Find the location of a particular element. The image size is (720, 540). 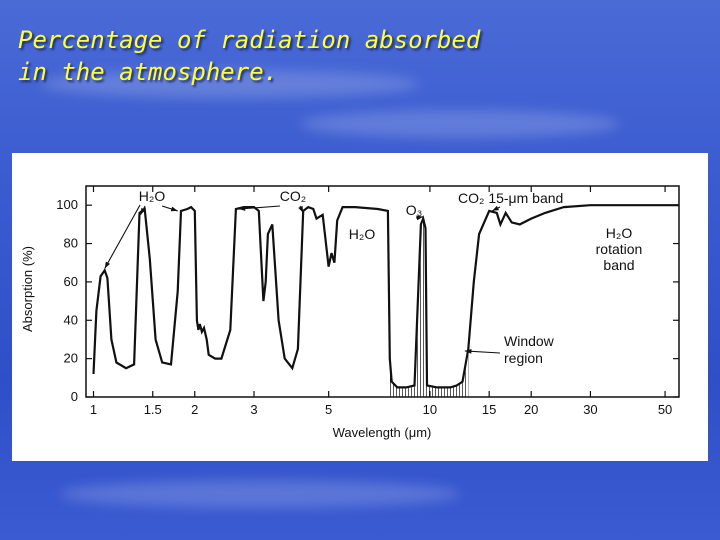

annotation-label: CO₂ is located at coordinates (293, 196).